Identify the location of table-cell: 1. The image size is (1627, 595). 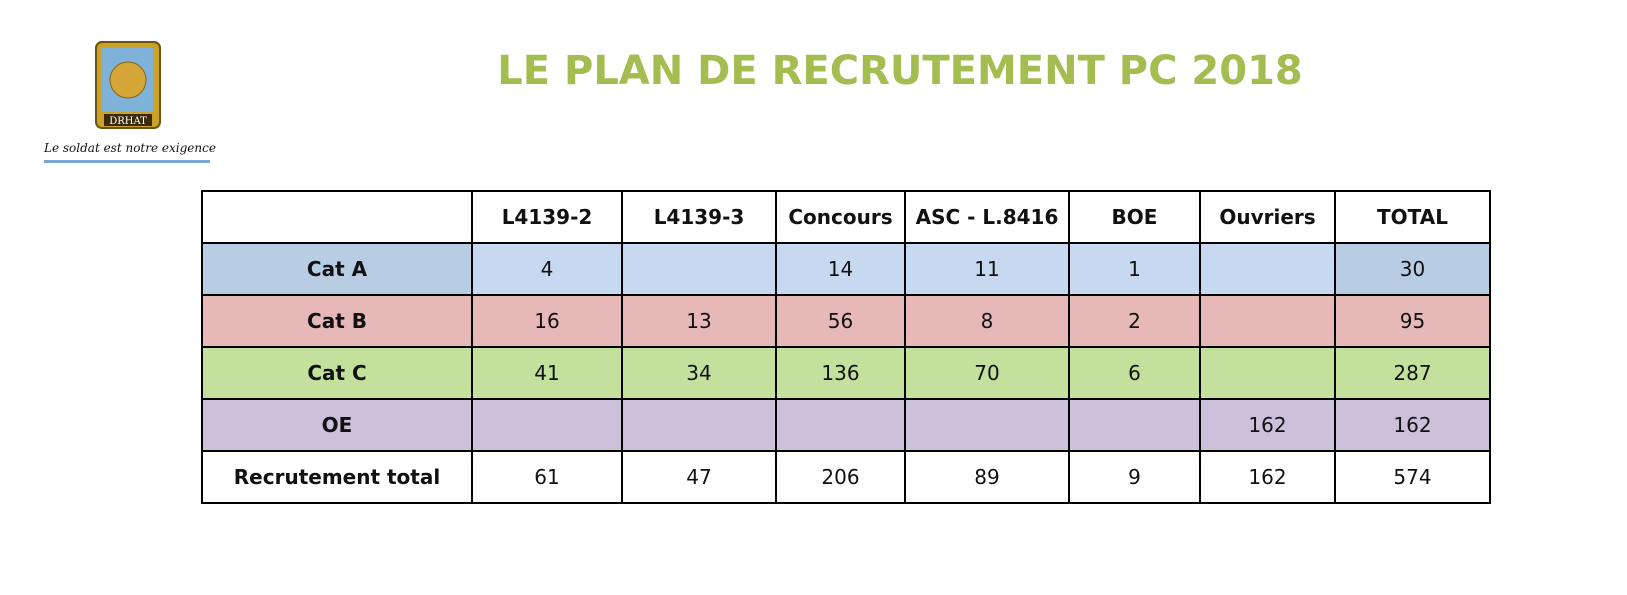
(1134, 269).